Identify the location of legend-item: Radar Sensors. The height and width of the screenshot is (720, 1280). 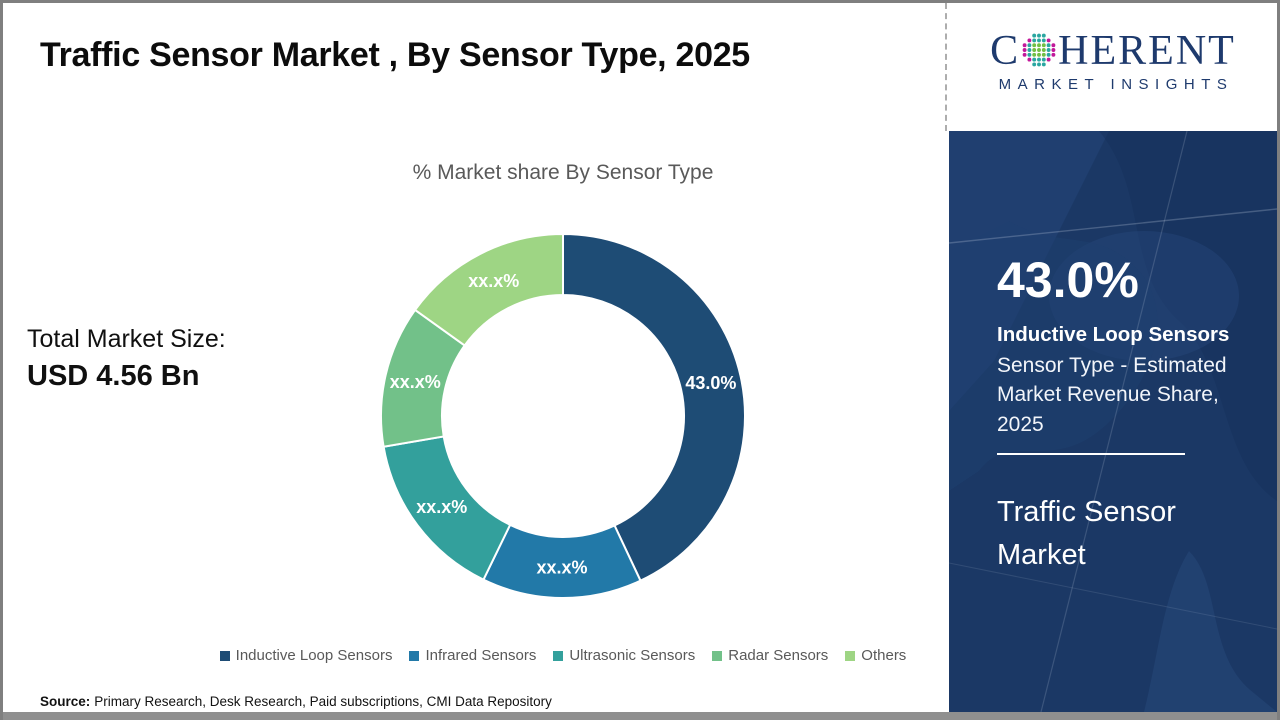
(770, 655).